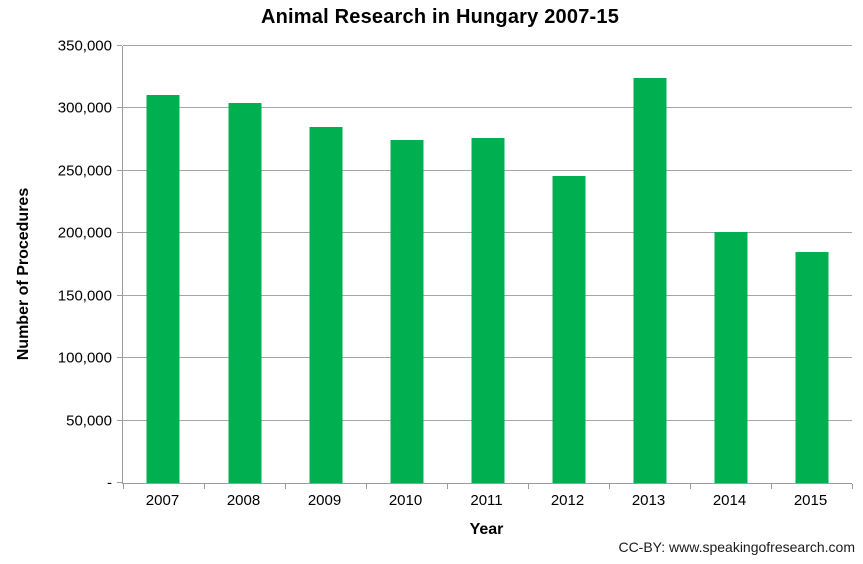 The height and width of the screenshot is (564, 863). What do you see at coordinates (440, 17) in the screenshot?
I see `chart-title: Animal Research in Hungary 2007-15` at bounding box center [440, 17].